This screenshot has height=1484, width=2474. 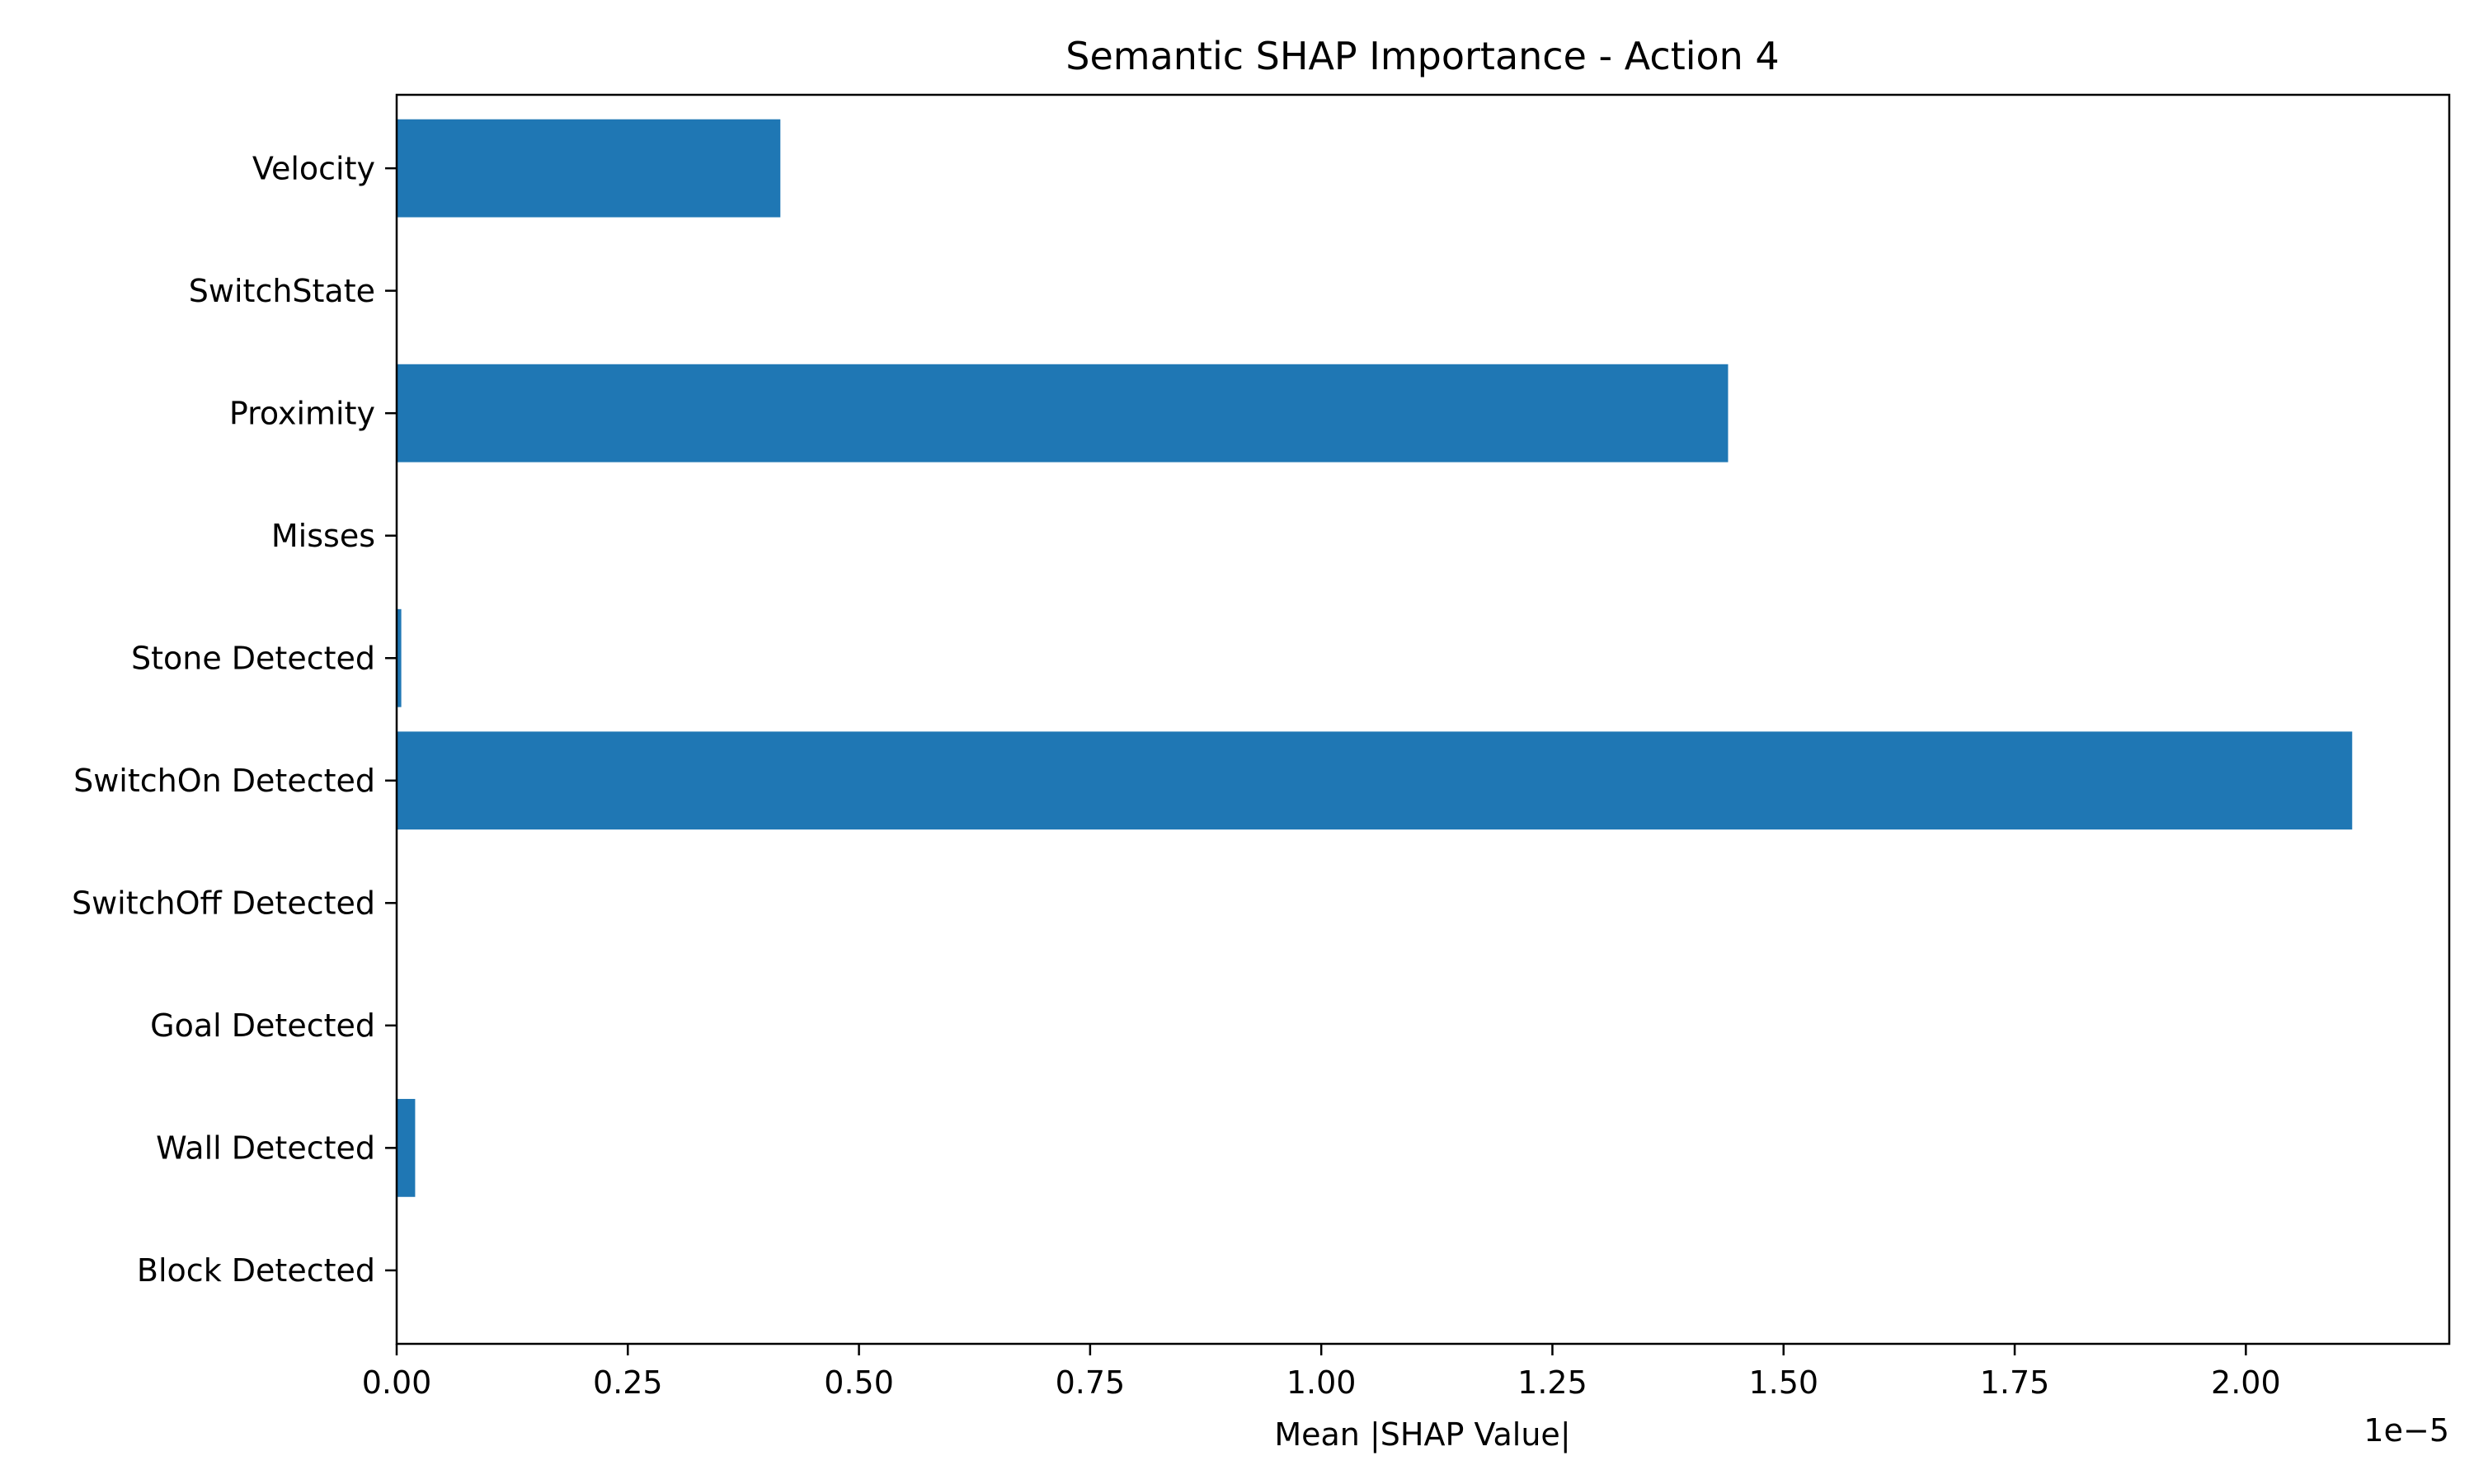 I want to click on y-tick-label-goal-detected: Goal Detected, so click(x=262, y=1025).